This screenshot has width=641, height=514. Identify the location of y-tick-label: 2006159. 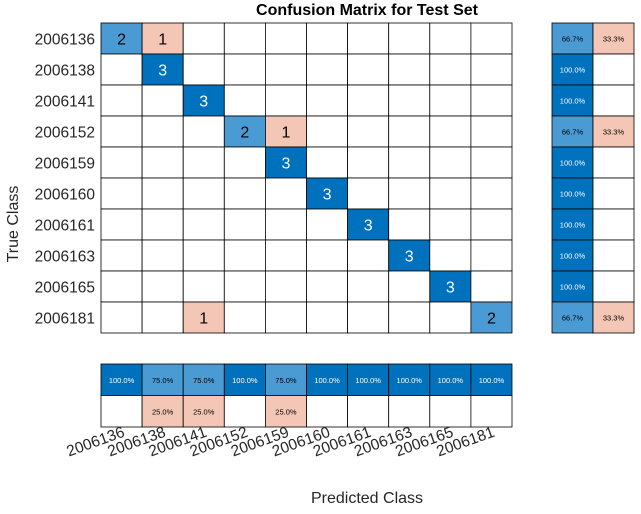
(65, 164).